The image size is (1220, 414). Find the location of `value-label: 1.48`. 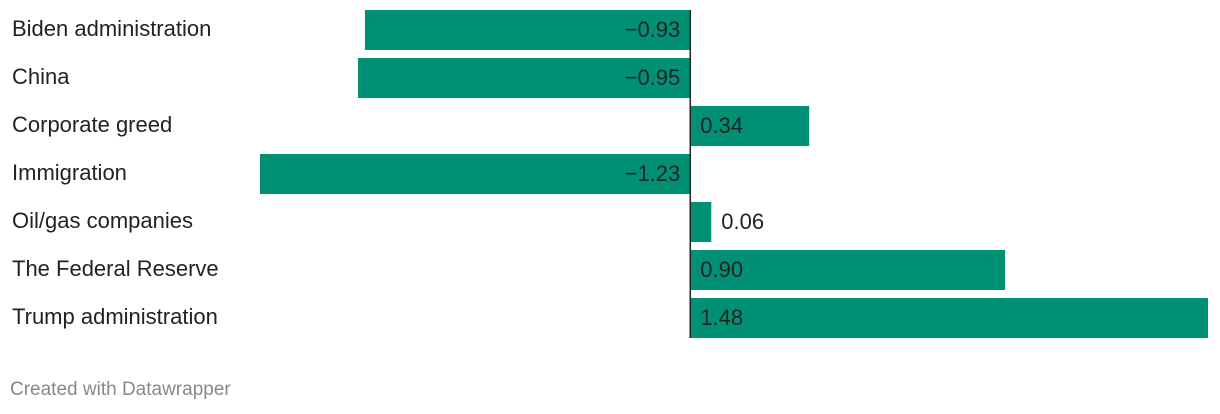

value-label: 1.48 is located at coordinates (721, 317).